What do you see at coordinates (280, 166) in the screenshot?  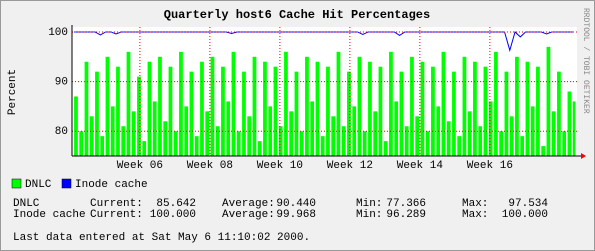 I see `x-tick-label: Week 10` at bounding box center [280, 166].